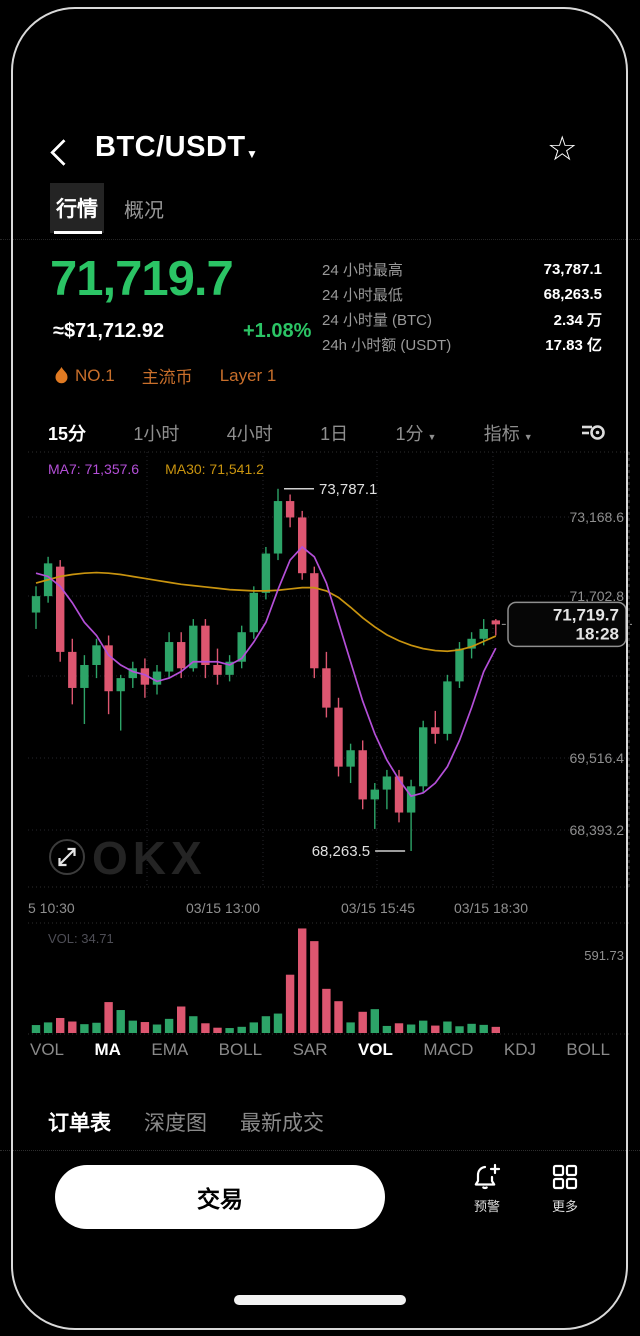 The width and height of the screenshot is (640, 1336). I want to click on timeframe-1d: 1日, so click(334, 434).